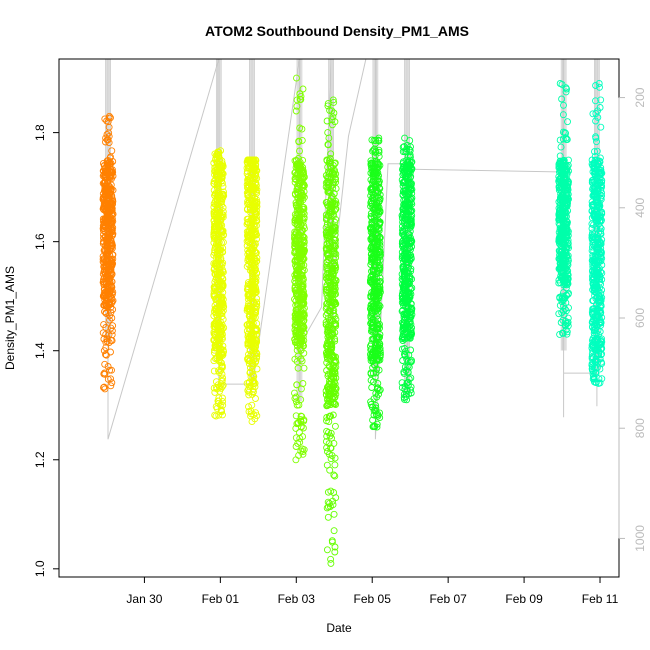 The width and height of the screenshot is (650, 650). Describe the element at coordinates (40, 241) in the screenshot. I see `y-tick-label: 1.6` at that location.